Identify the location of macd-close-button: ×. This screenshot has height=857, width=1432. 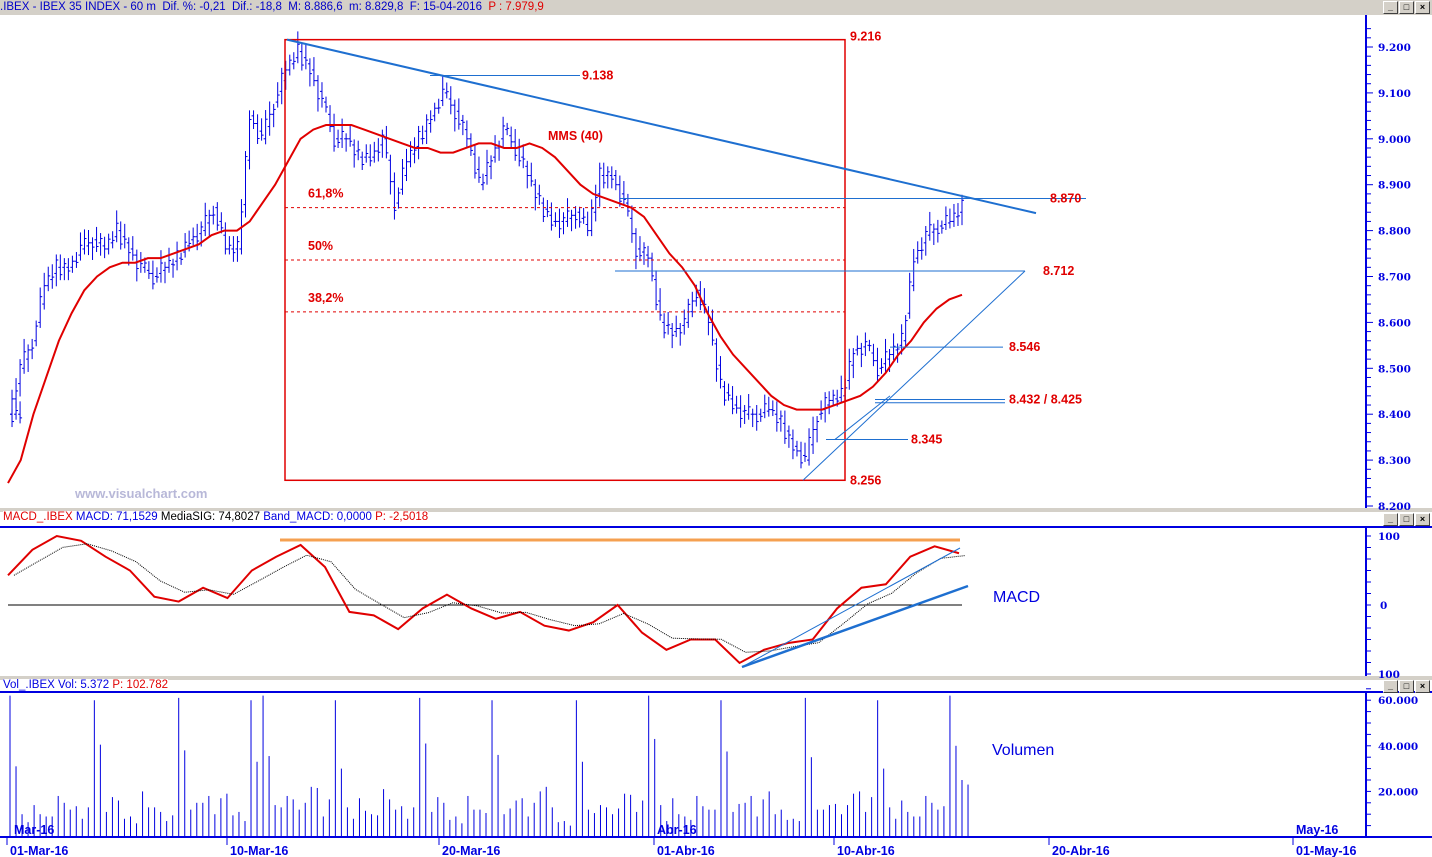
(1422, 519).